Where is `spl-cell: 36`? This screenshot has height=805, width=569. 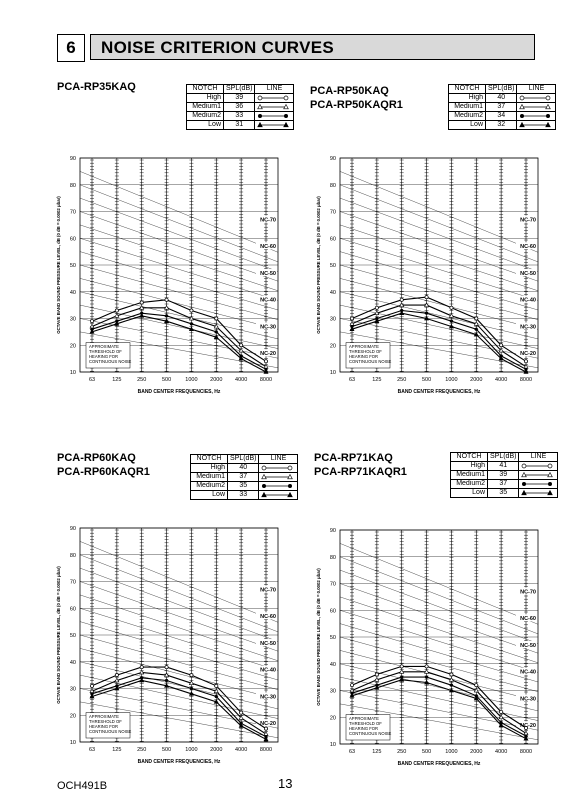 spl-cell: 36 is located at coordinates (239, 107).